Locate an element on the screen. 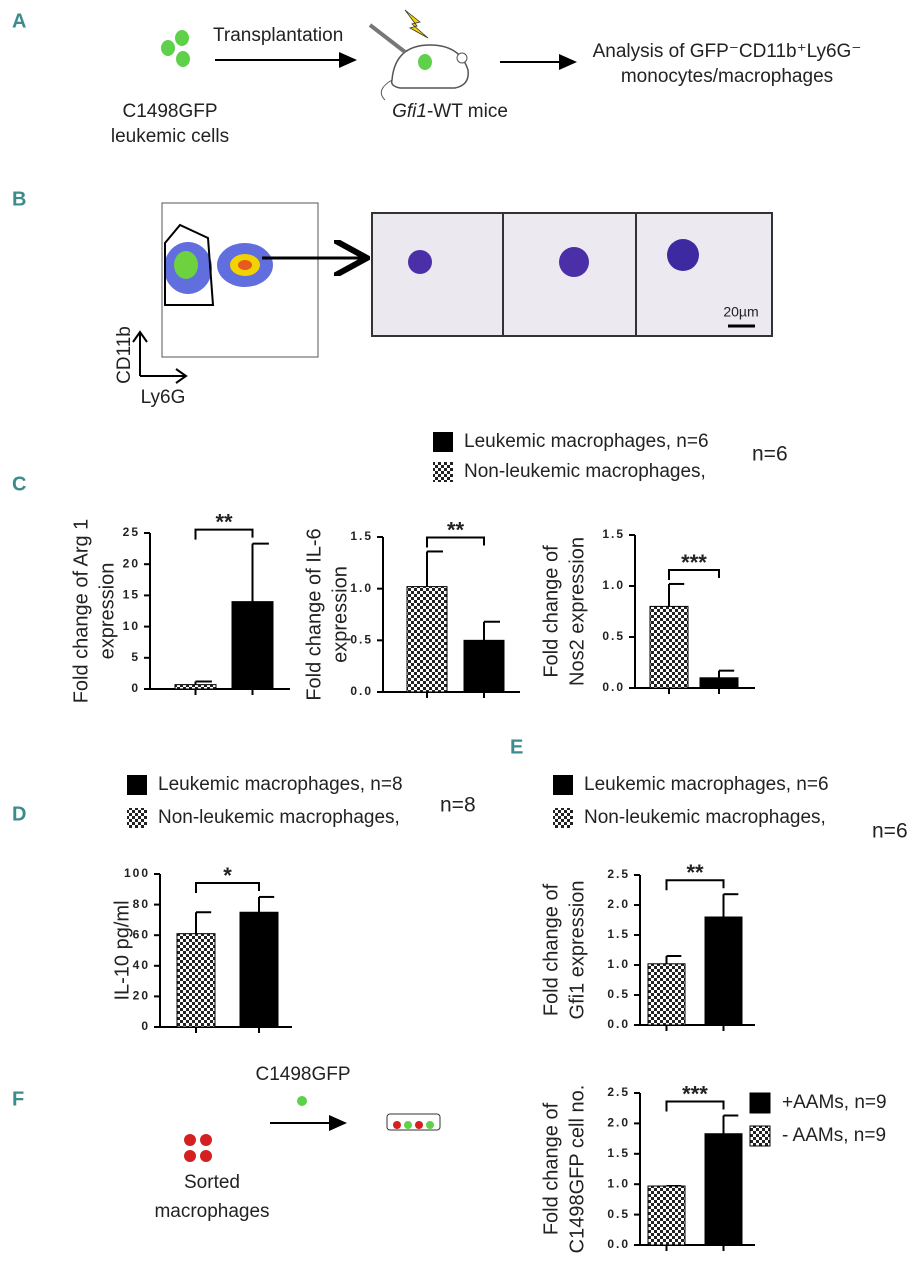 The image size is (923, 1280). panel-letter: D is located at coordinates (19, 814).